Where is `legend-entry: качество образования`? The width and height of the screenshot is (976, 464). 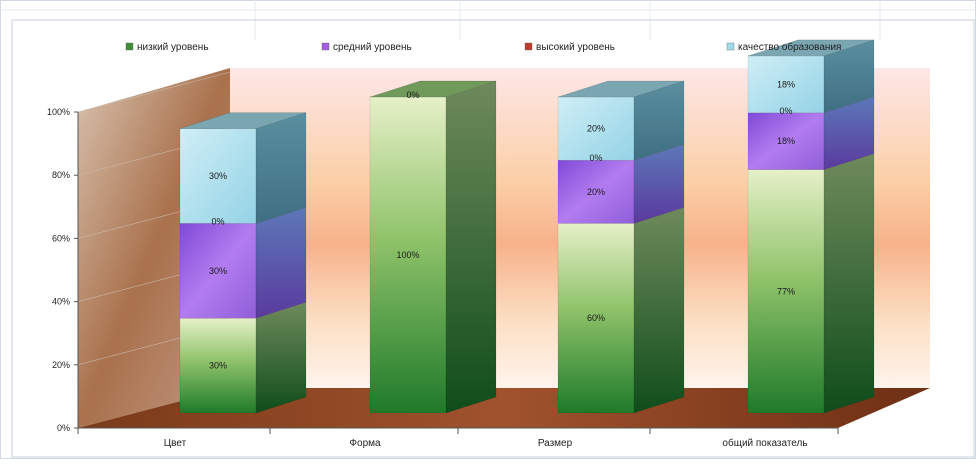
legend-entry: качество образования is located at coordinates (789, 47).